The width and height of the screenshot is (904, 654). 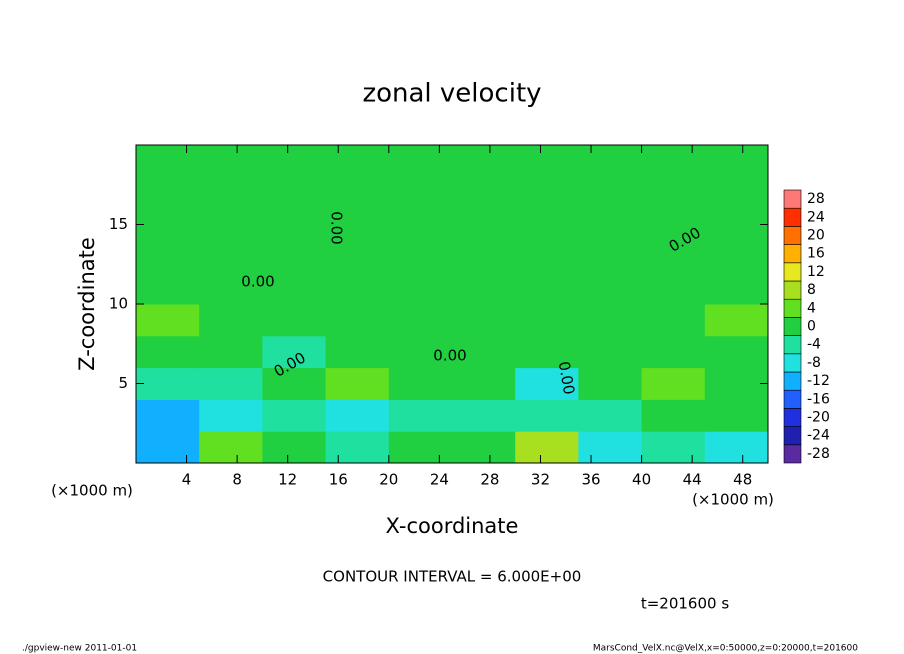 I want to click on colorbar-label: 28, so click(x=816, y=199).